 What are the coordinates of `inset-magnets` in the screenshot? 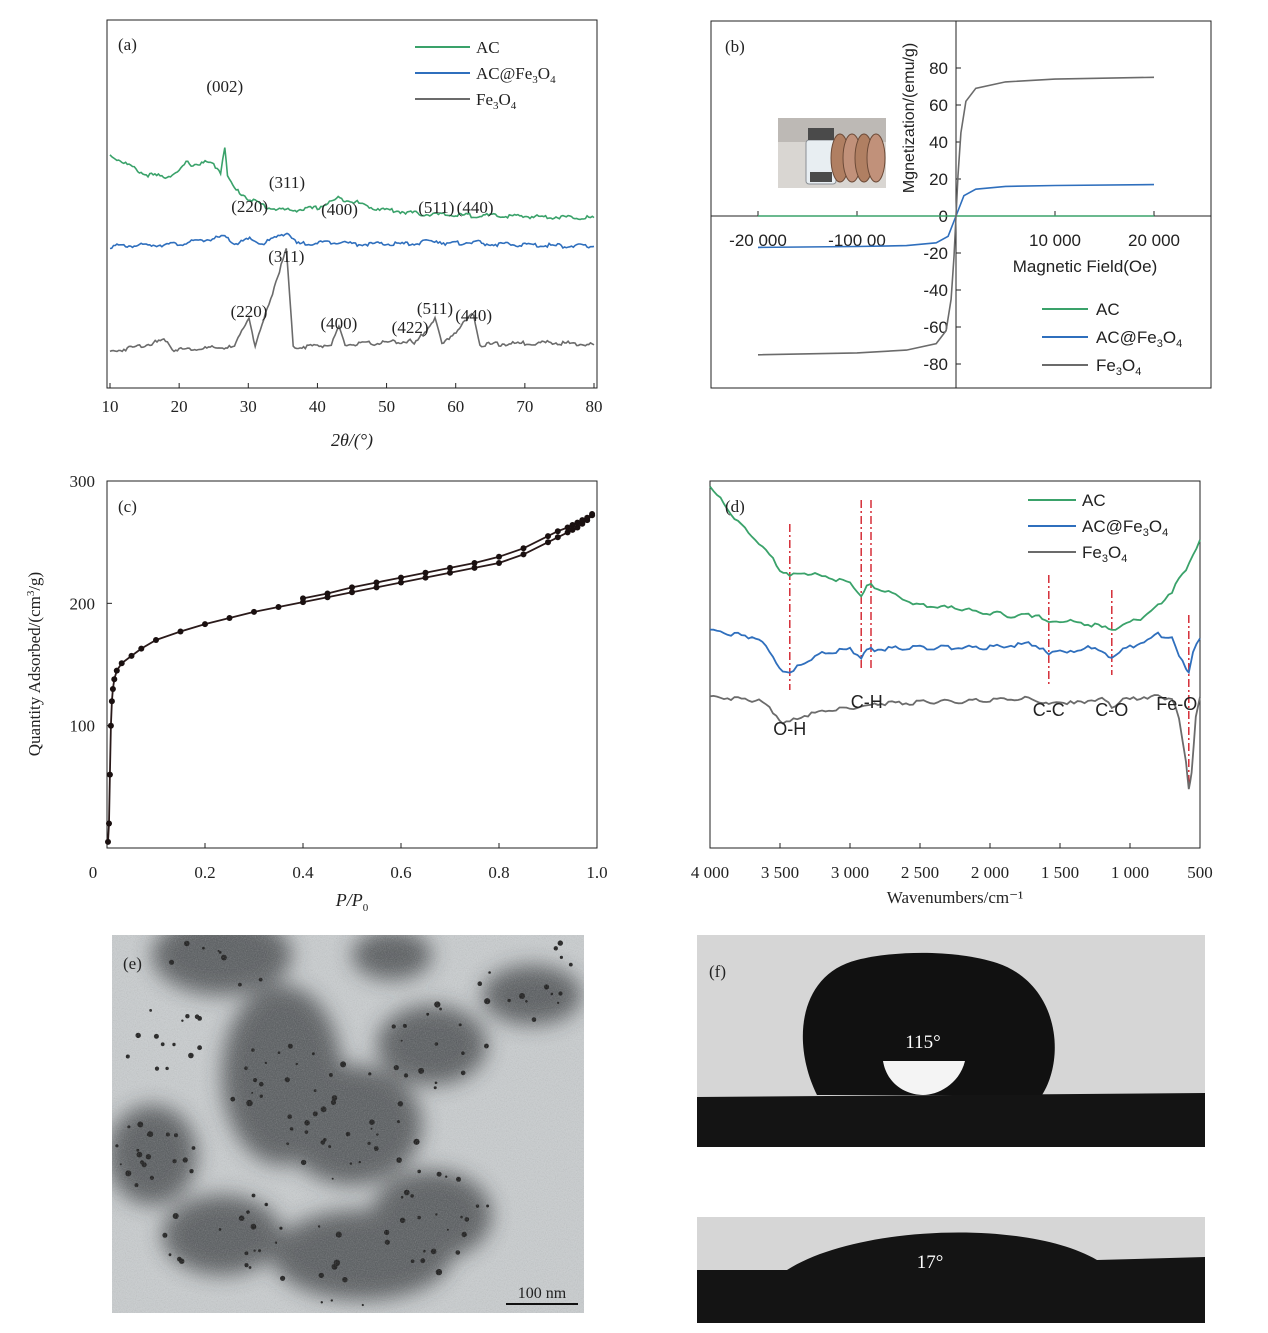 It's located at (858, 158).